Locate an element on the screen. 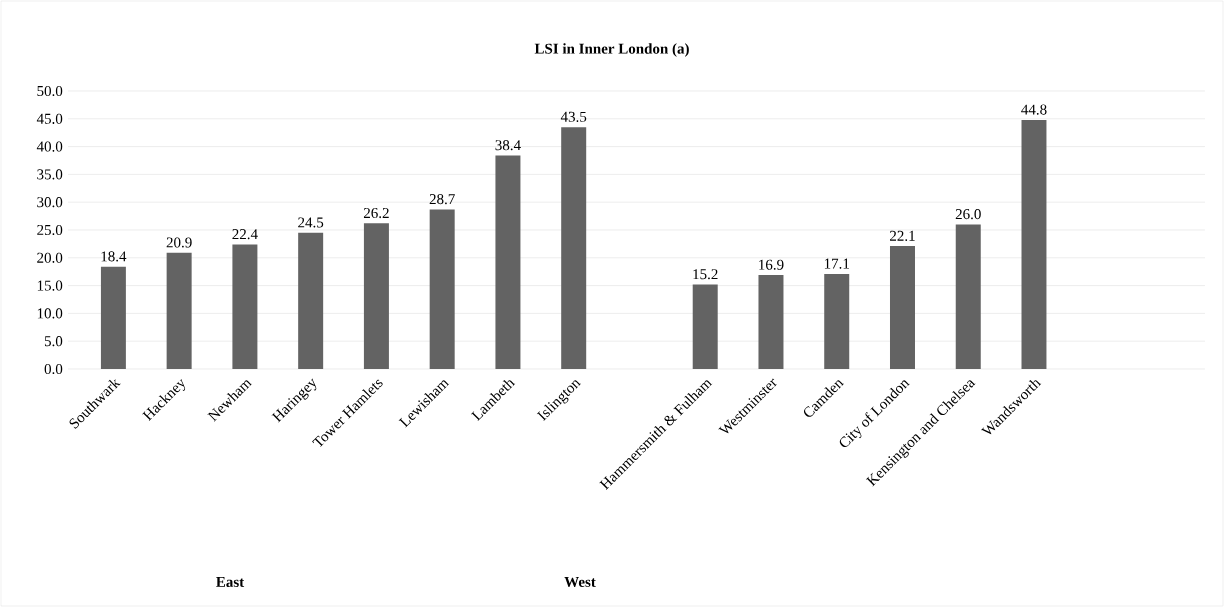 The height and width of the screenshot is (607, 1224). text: West is located at coordinates (580, 581).